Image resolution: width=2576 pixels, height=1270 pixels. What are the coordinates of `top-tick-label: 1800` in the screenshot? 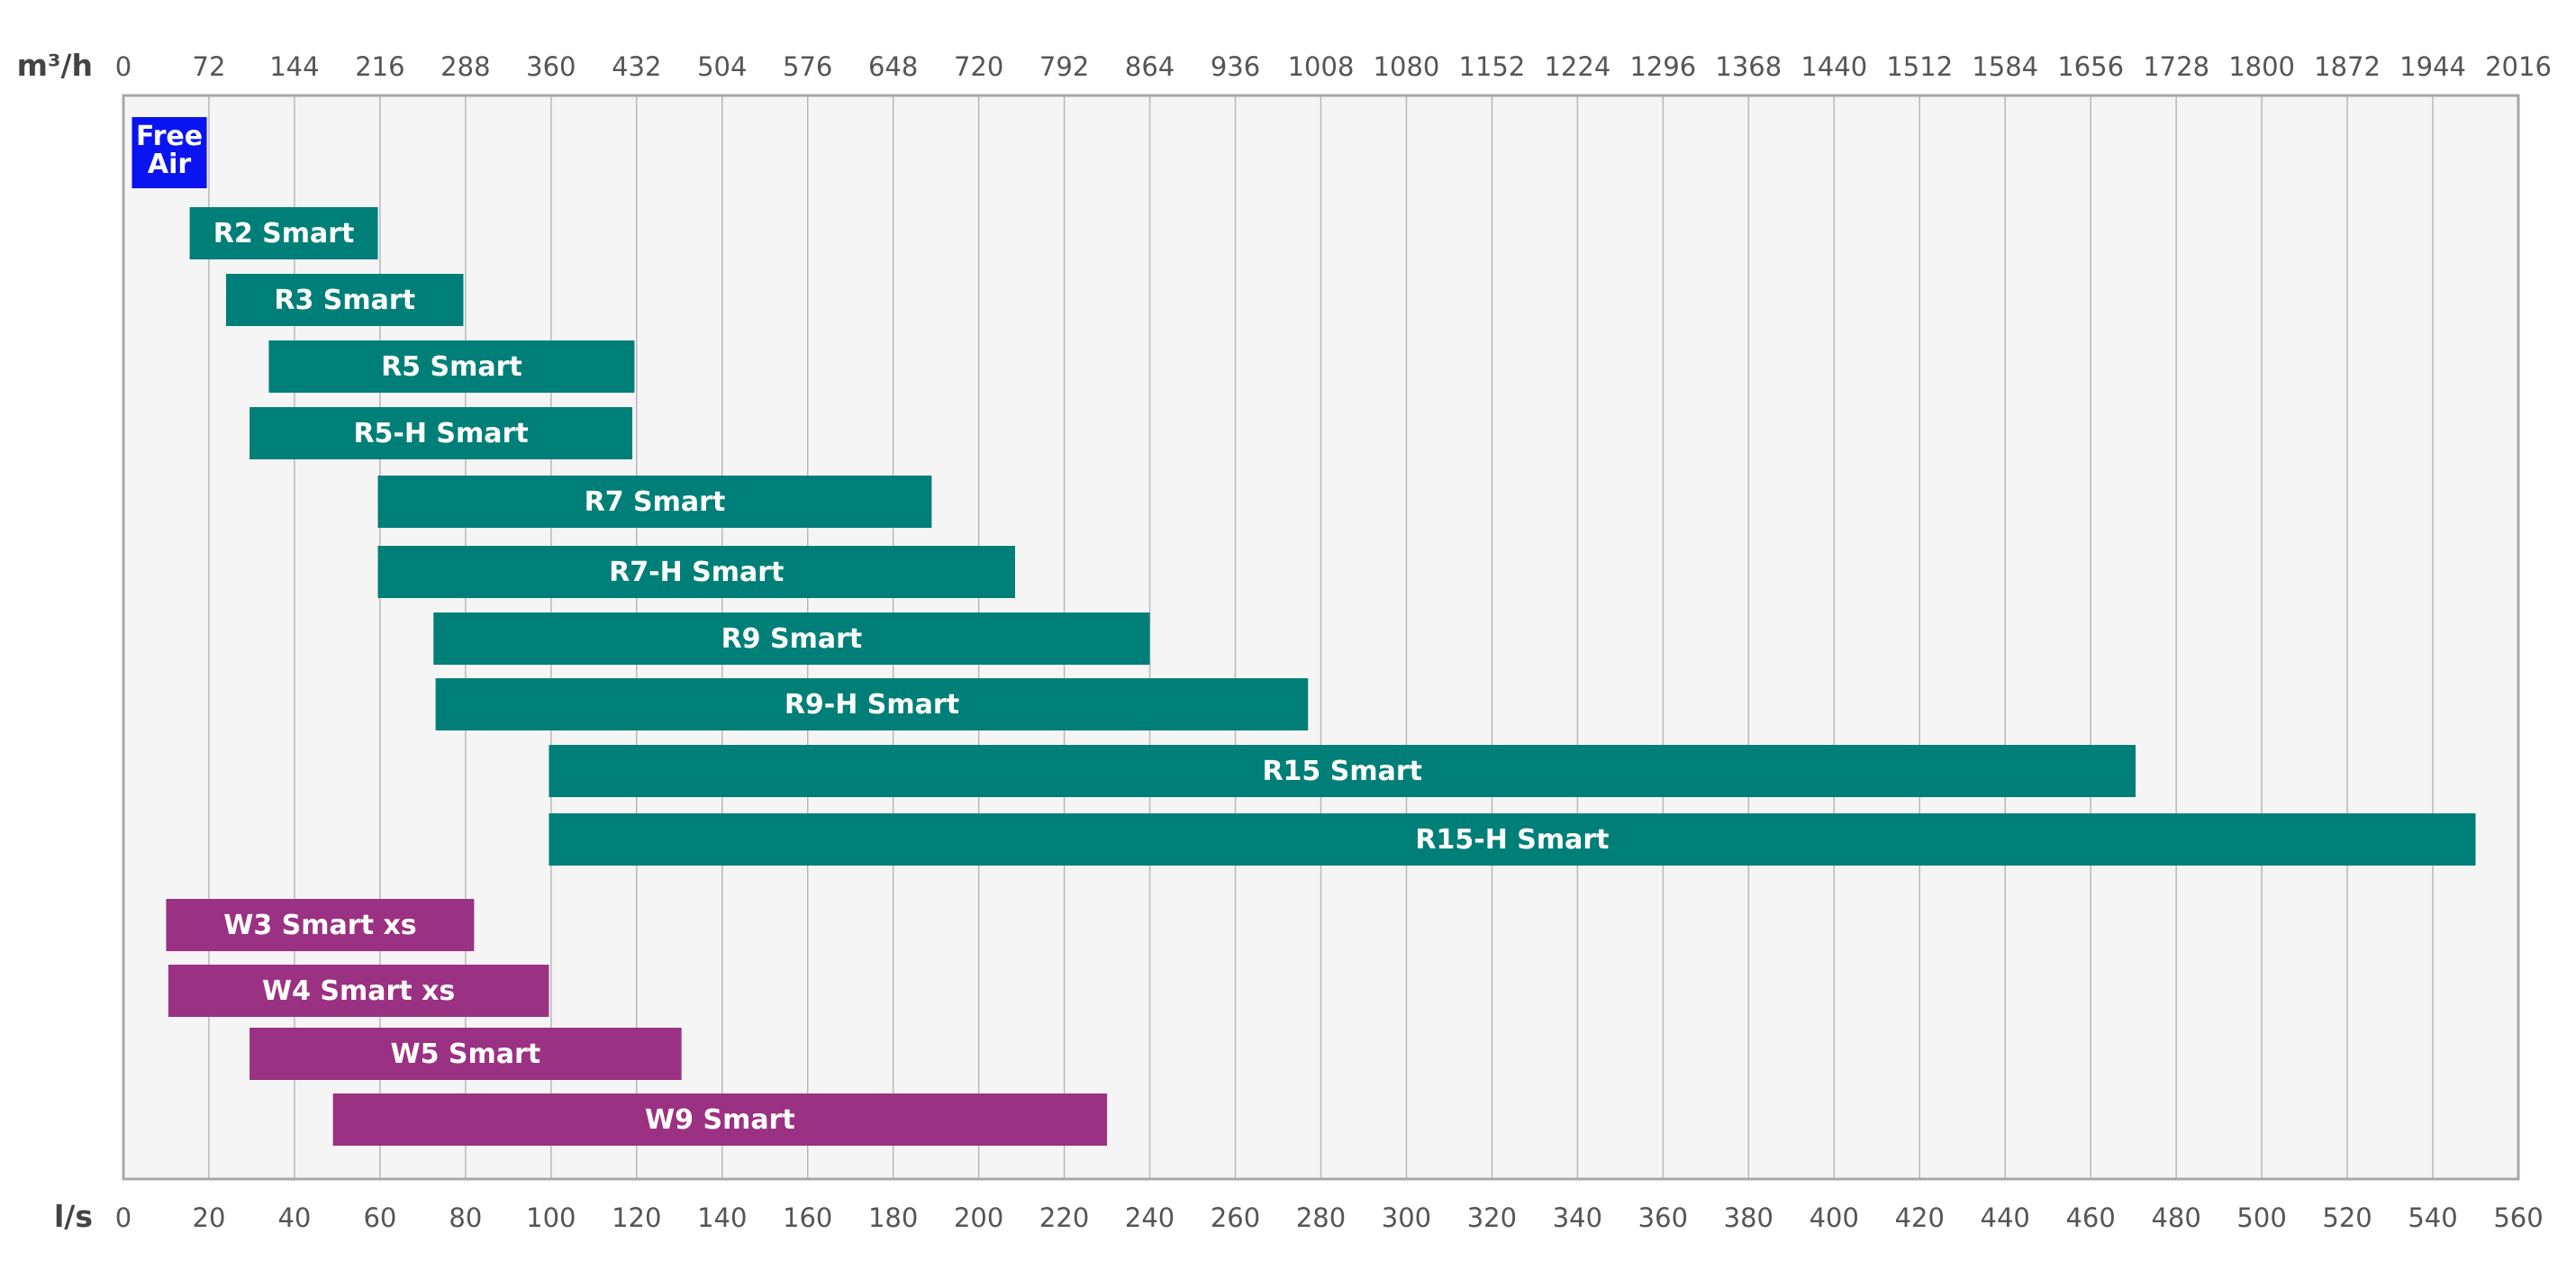 It's located at (2261, 66).